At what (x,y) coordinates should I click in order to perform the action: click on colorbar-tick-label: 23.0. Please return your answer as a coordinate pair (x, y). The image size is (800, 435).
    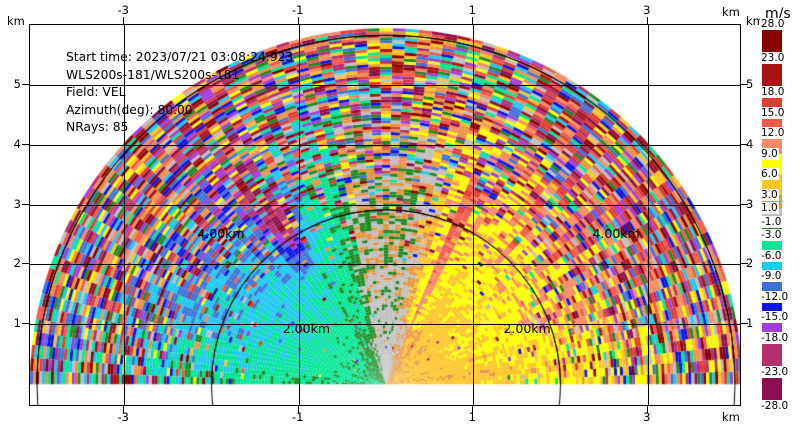
    Looking at the image, I should click on (773, 58).